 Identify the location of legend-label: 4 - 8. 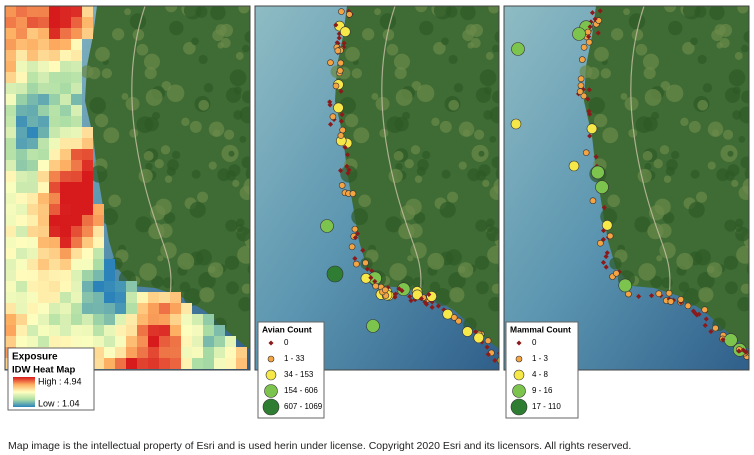
(540, 374).